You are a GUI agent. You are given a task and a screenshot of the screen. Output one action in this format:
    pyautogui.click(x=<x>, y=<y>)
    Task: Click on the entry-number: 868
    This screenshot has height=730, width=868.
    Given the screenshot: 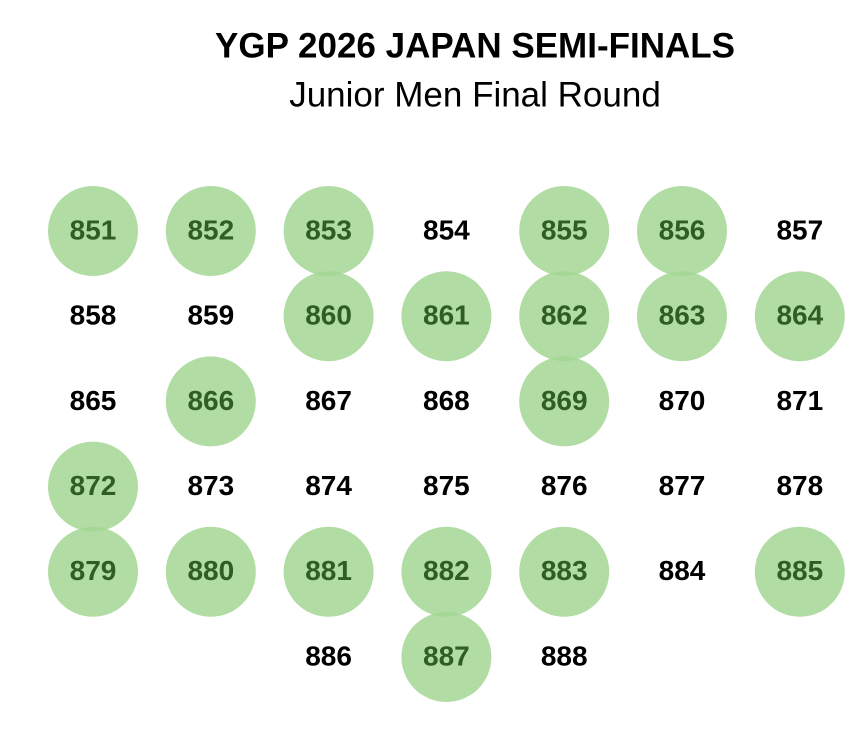 What is the action you would take?
    pyautogui.click(x=446, y=400)
    